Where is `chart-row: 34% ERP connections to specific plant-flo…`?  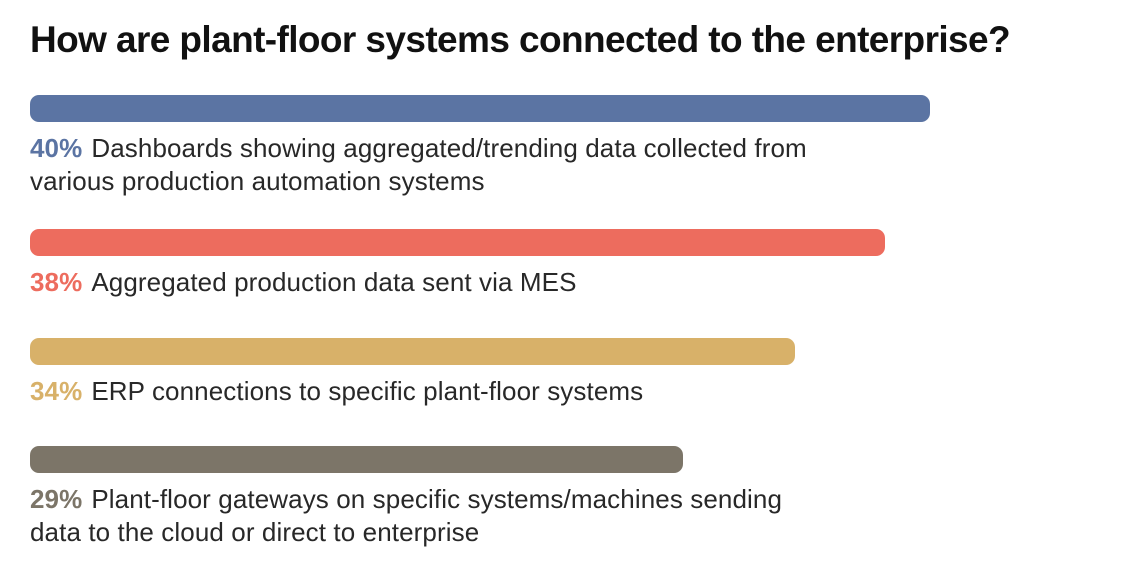 chart-row: 34% ERP connections to specific plant-flo… is located at coordinates (573, 373).